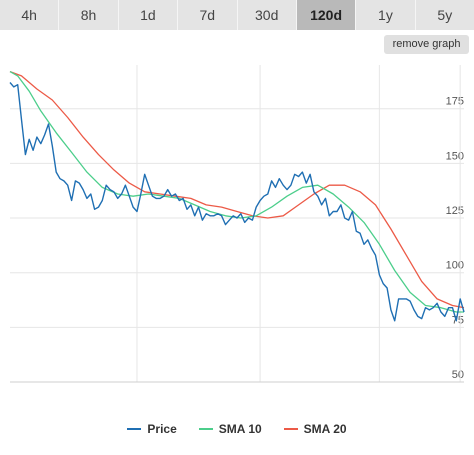 This screenshot has height=455, width=474. What do you see at coordinates (162, 429) in the screenshot?
I see `legend-label-price: Price` at bounding box center [162, 429].